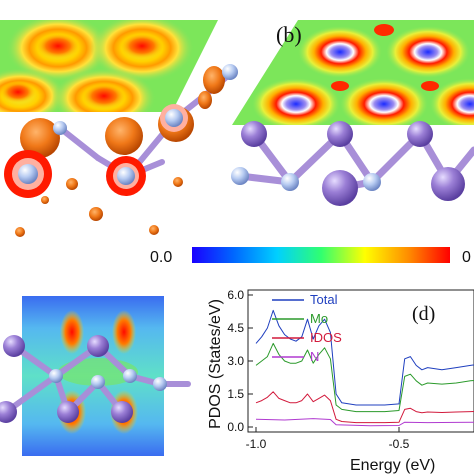  What do you see at coordinates (289, 34) in the screenshot?
I see `panel-b-label: (b)` at bounding box center [289, 34].